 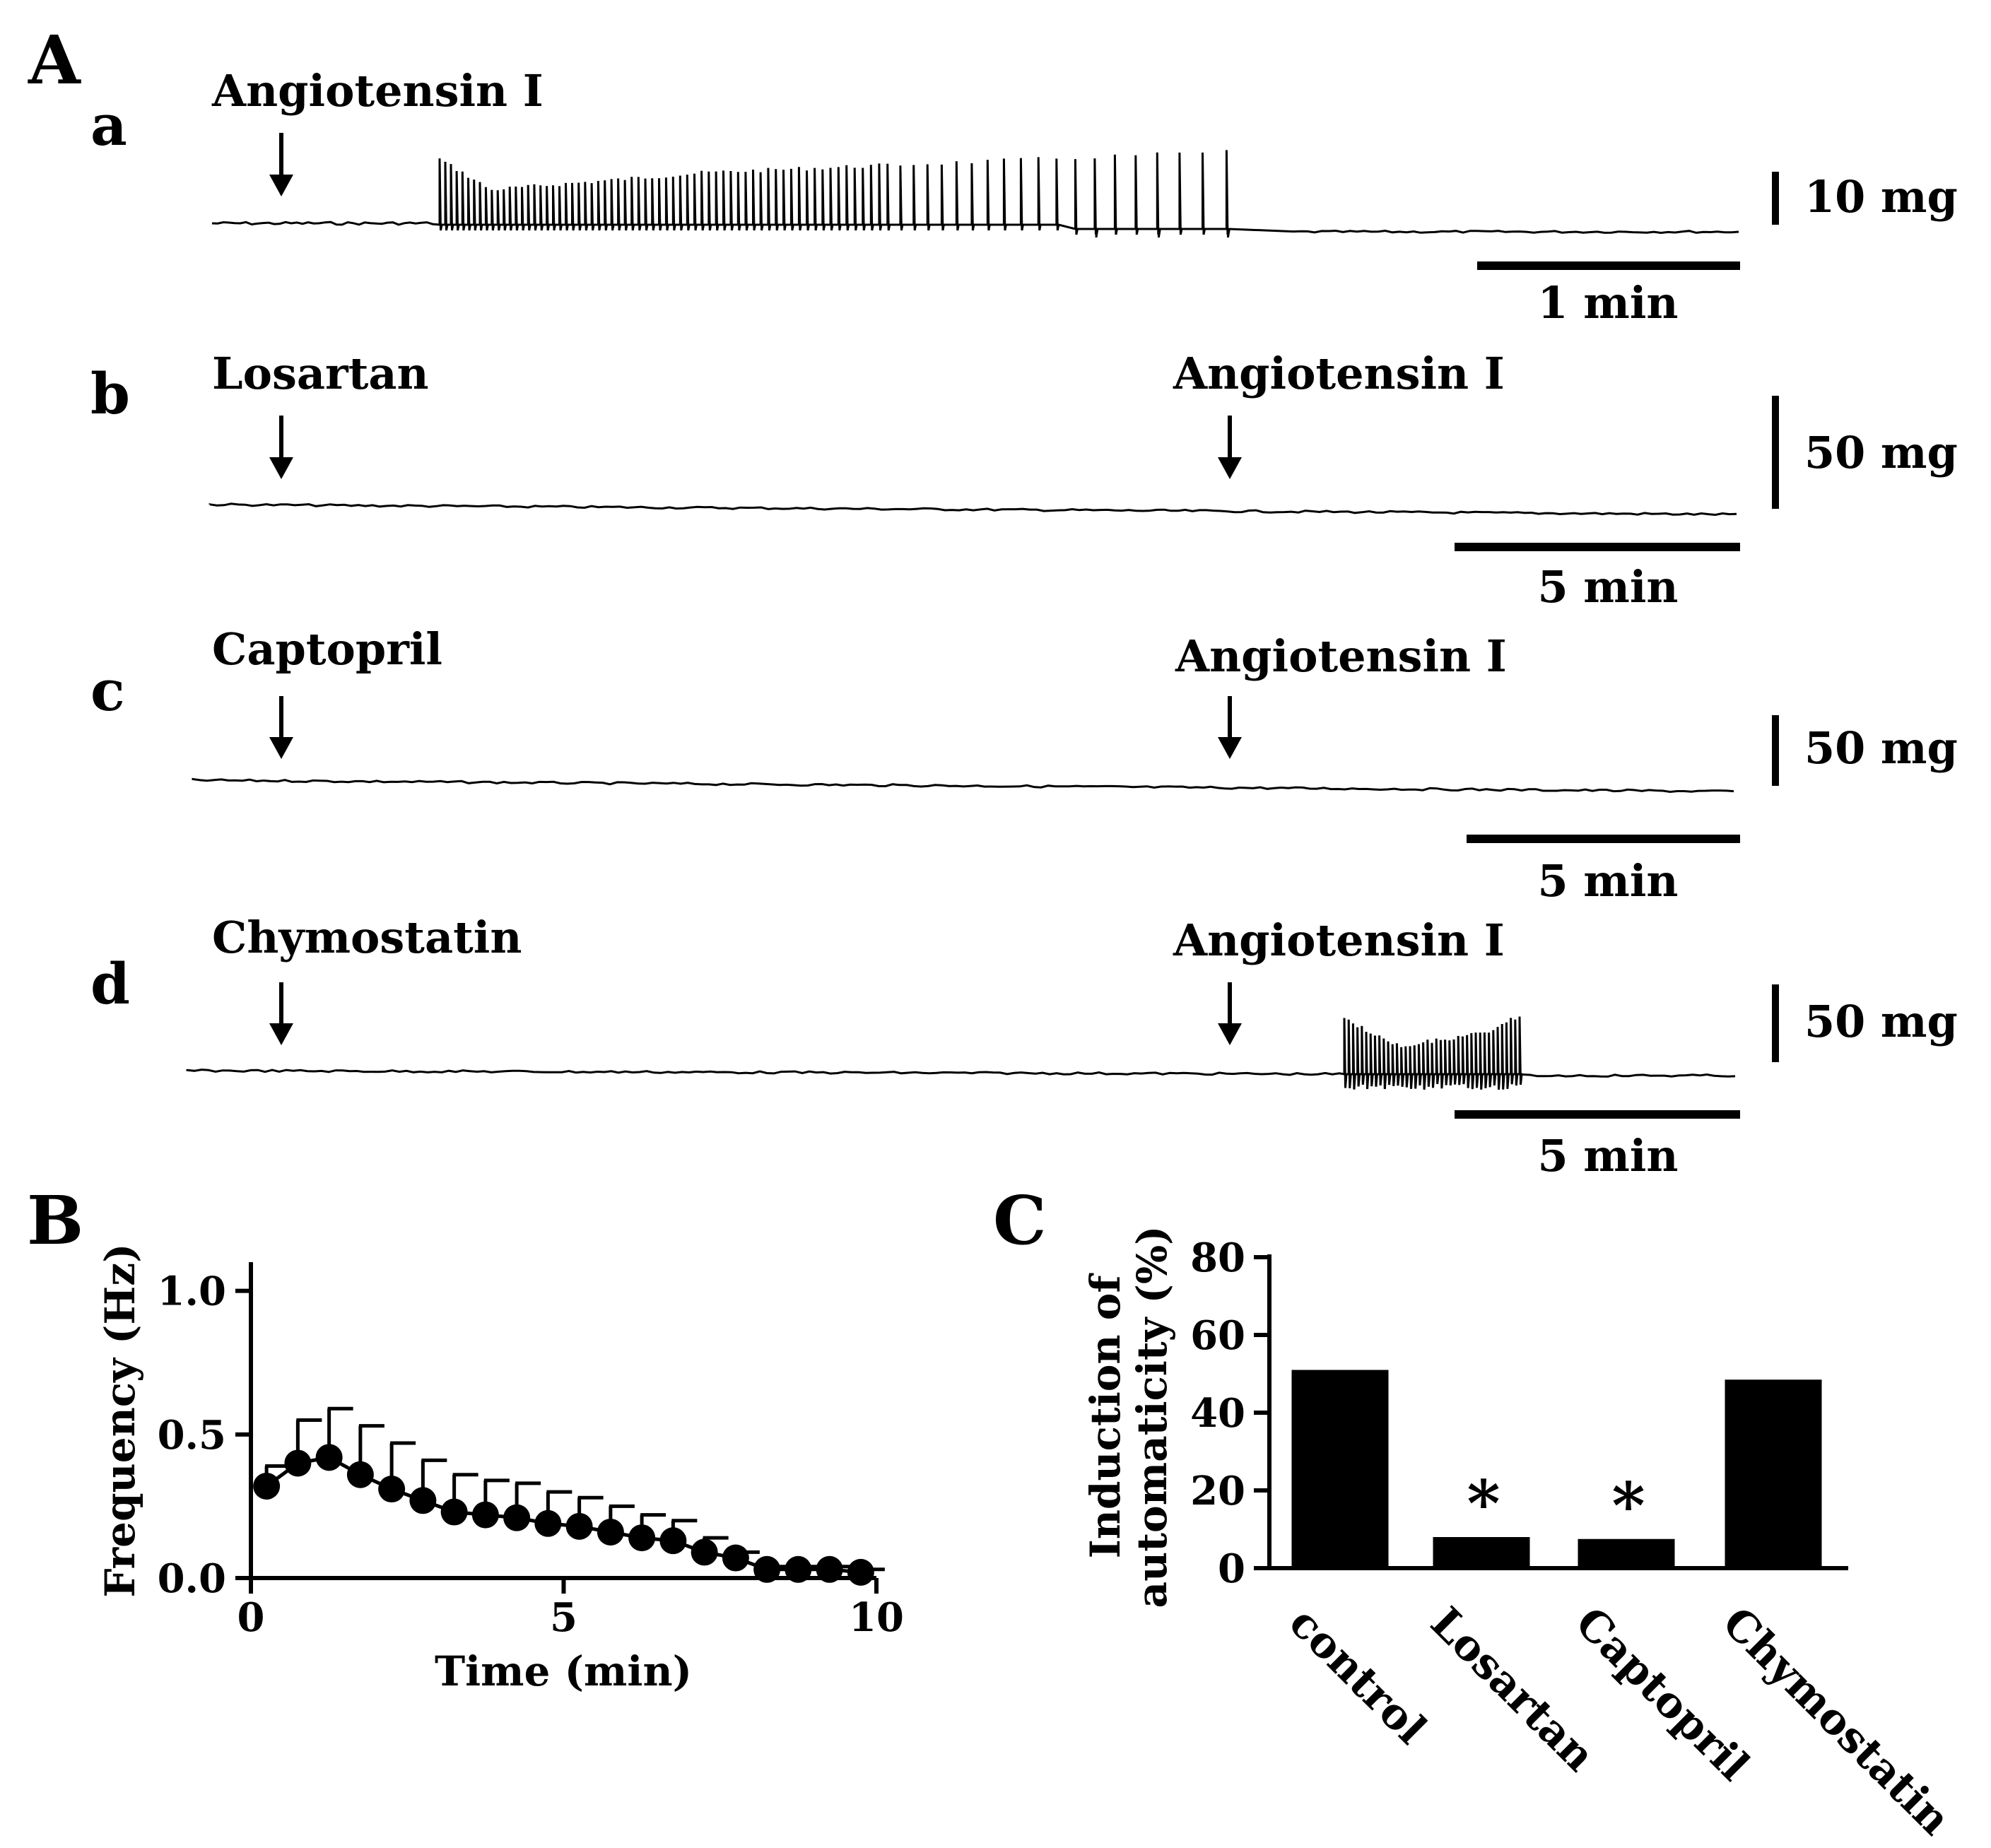 What do you see at coordinates (110, 394) in the screenshot?
I see `trace-label-b: b` at bounding box center [110, 394].